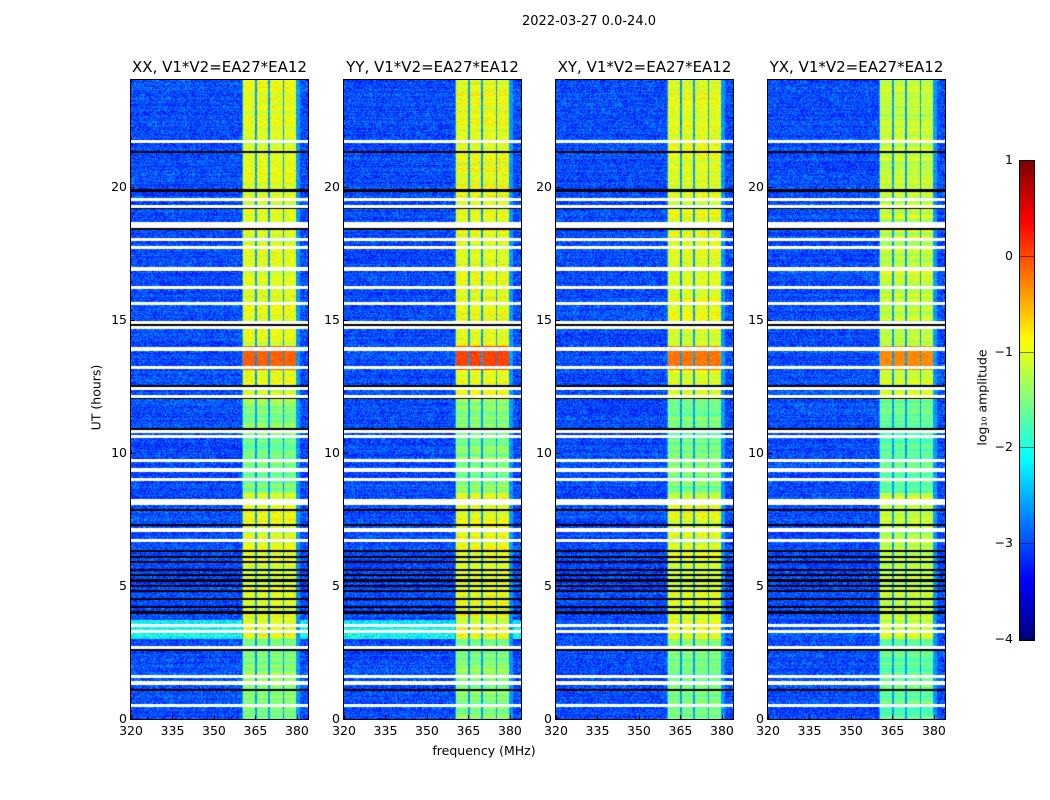 The width and height of the screenshot is (1050, 800). What do you see at coordinates (982, 397) in the screenshot?
I see `colorbar-label: log₁₀ amplitude` at bounding box center [982, 397].